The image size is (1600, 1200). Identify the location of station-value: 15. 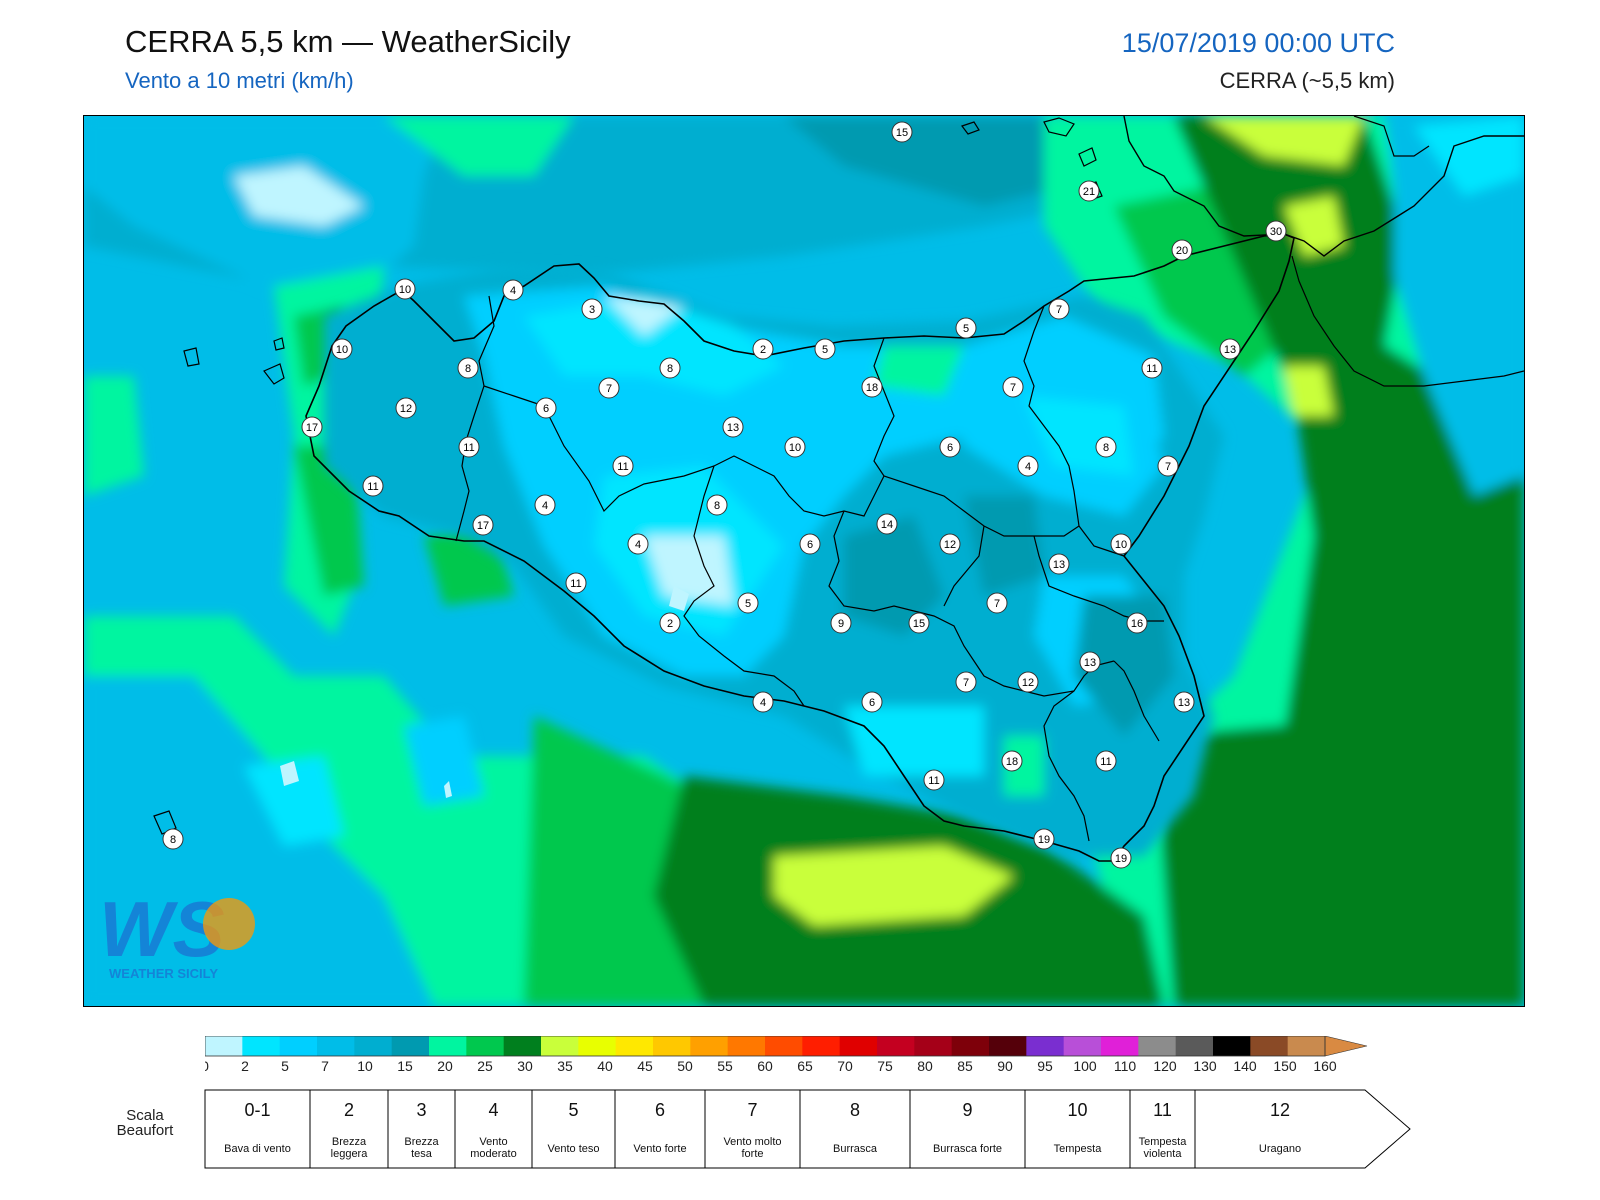
(902, 133).